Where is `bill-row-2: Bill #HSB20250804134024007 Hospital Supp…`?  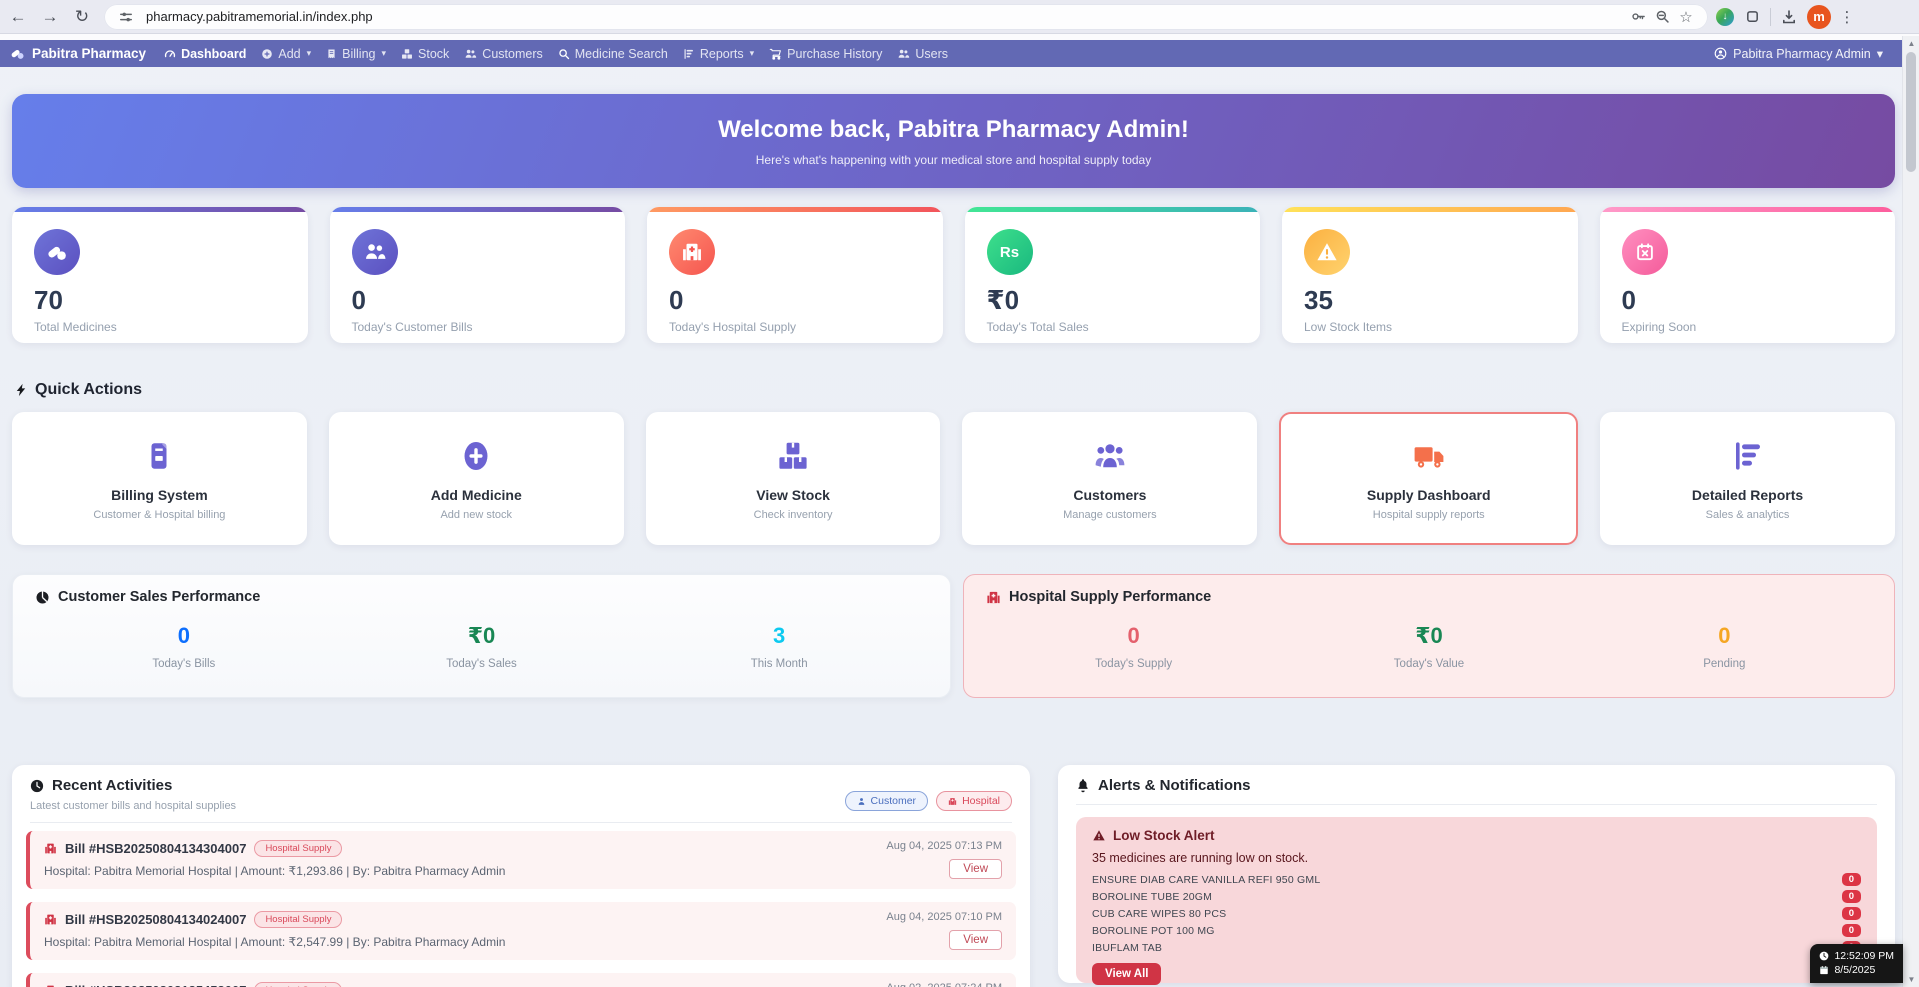 bill-row-2: Bill #HSB20250804134024007 Hospital Supp… is located at coordinates (521, 931).